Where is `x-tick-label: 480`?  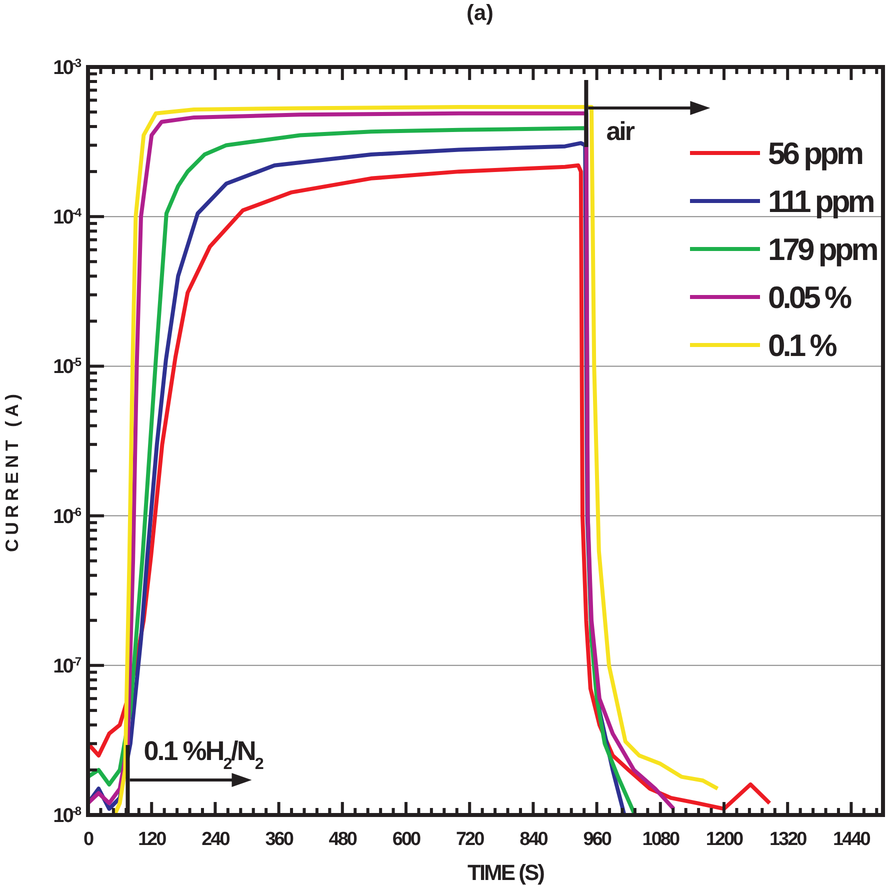
x-tick-label: 480 is located at coordinates (342, 839).